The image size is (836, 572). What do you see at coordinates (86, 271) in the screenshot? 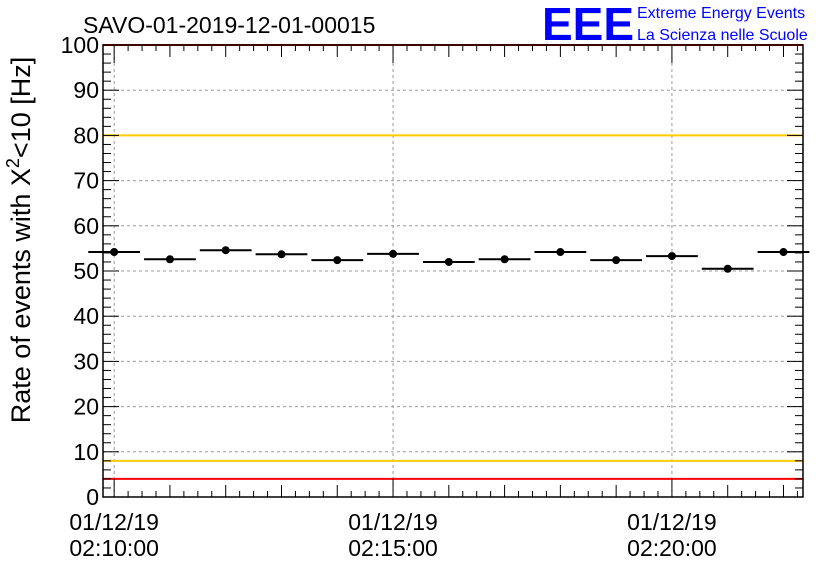
I see `y-tick-label: 50` at bounding box center [86, 271].